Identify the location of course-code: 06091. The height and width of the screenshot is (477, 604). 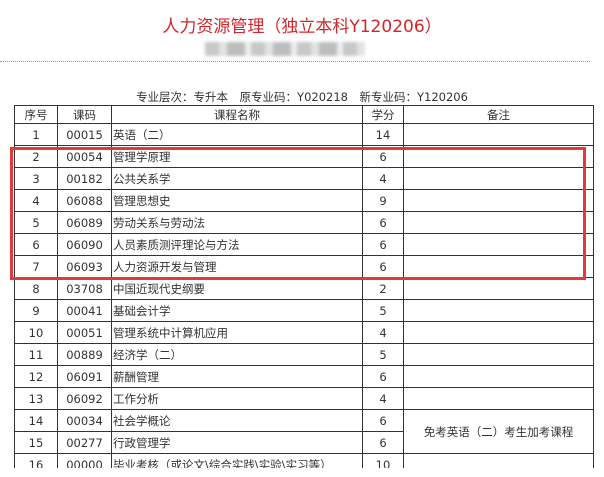
(84, 376).